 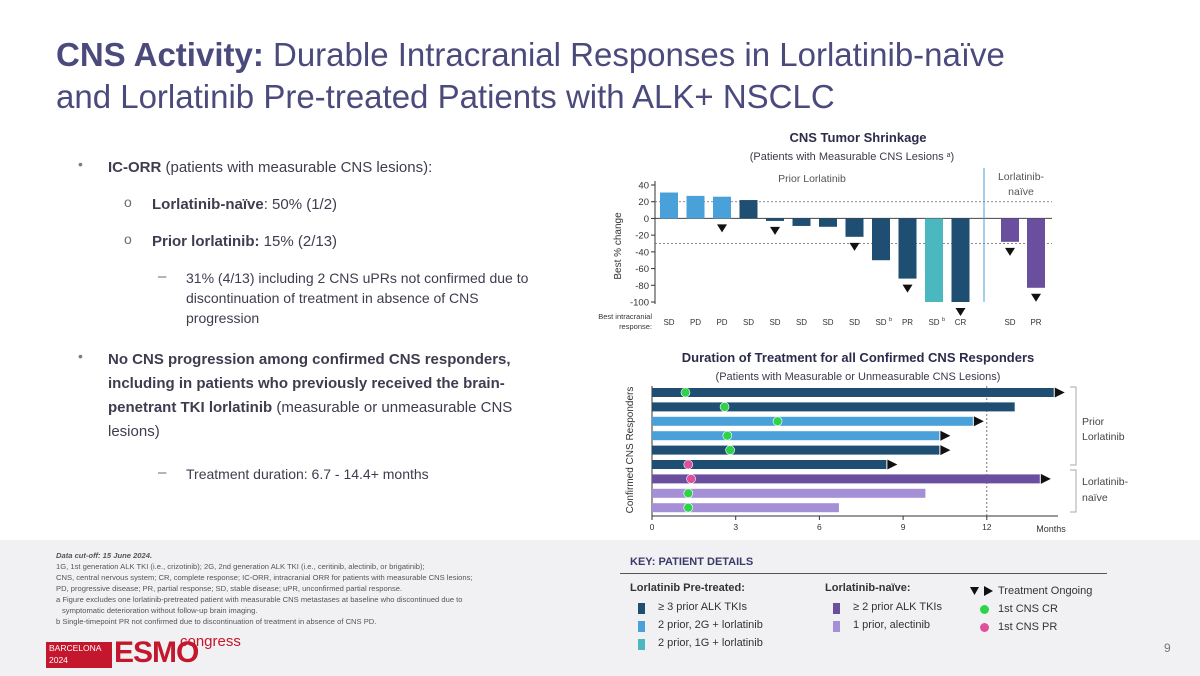 What do you see at coordinates (642, 286) in the screenshot?
I see `y-tick-label: -80` at bounding box center [642, 286].